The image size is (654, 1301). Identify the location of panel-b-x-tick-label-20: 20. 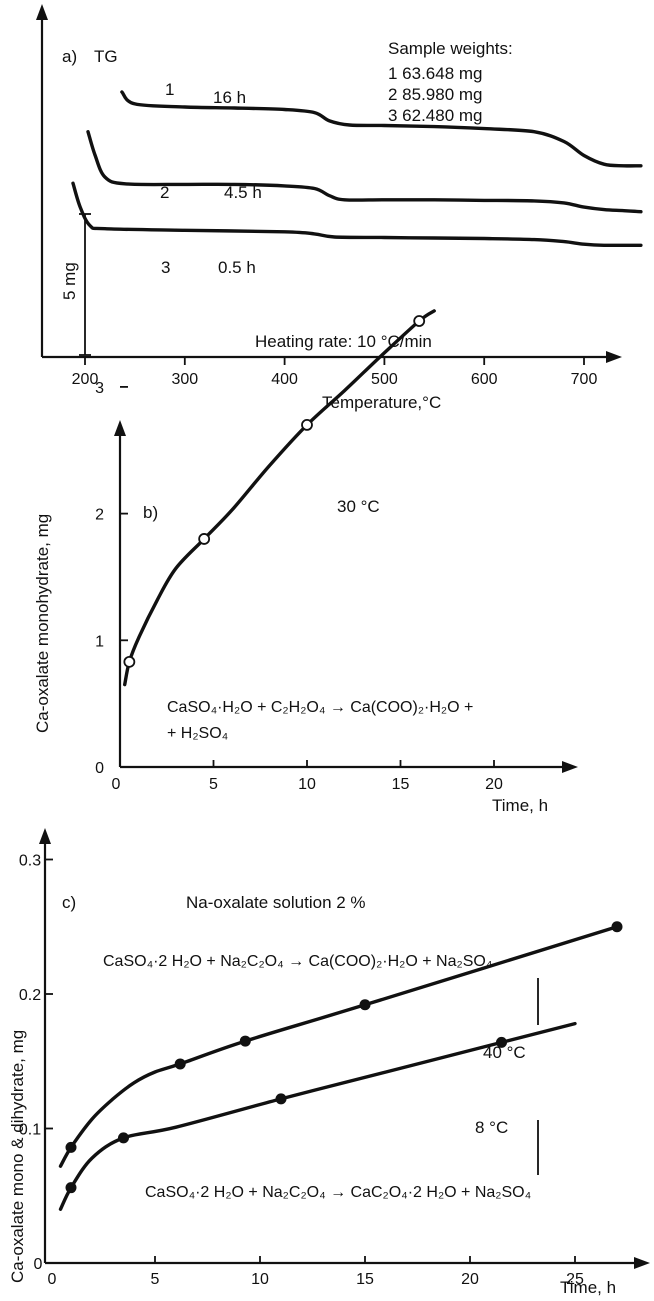
(494, 784).